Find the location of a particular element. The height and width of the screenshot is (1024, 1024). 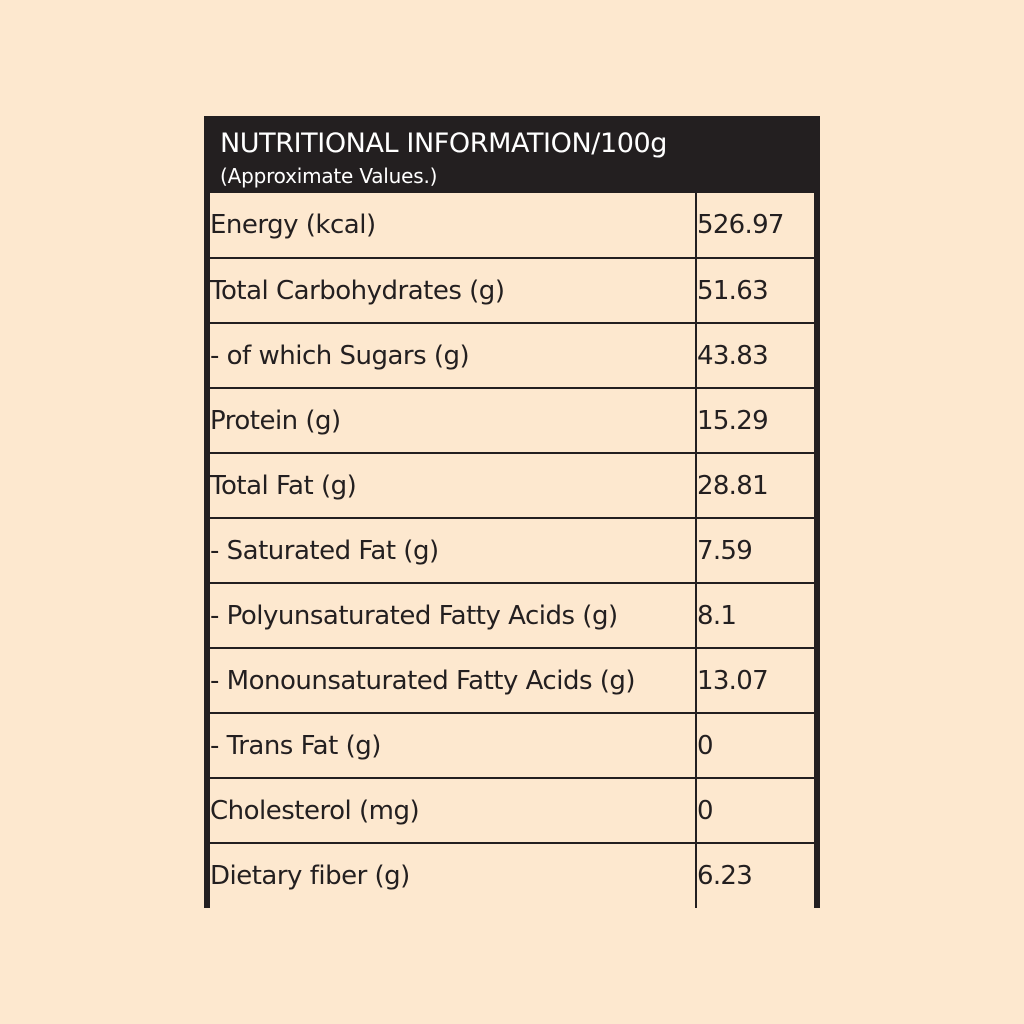

table-row: - of which Sugars (g) 43.83 is located at coordinates (512, 356).